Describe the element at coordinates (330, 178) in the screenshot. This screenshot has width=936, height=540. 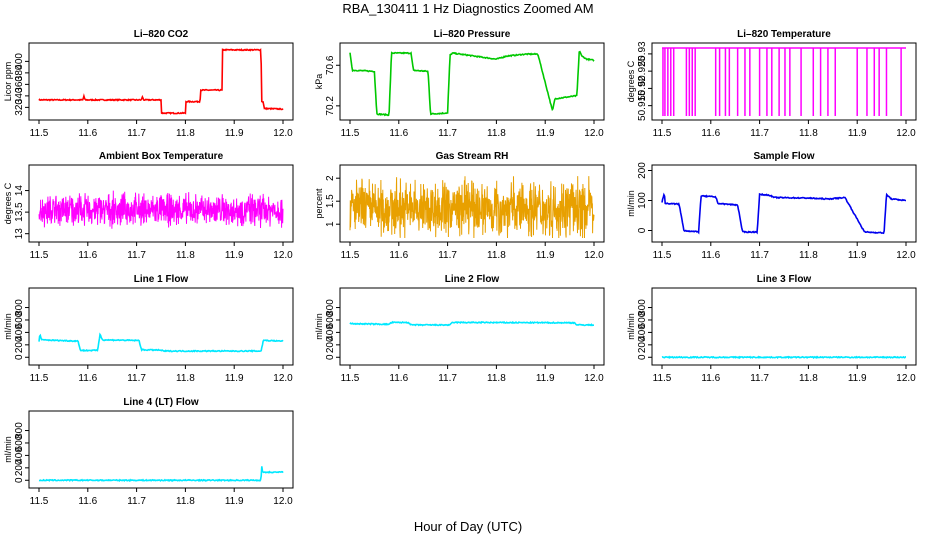
I see `y-tick-label: 2` at that location.